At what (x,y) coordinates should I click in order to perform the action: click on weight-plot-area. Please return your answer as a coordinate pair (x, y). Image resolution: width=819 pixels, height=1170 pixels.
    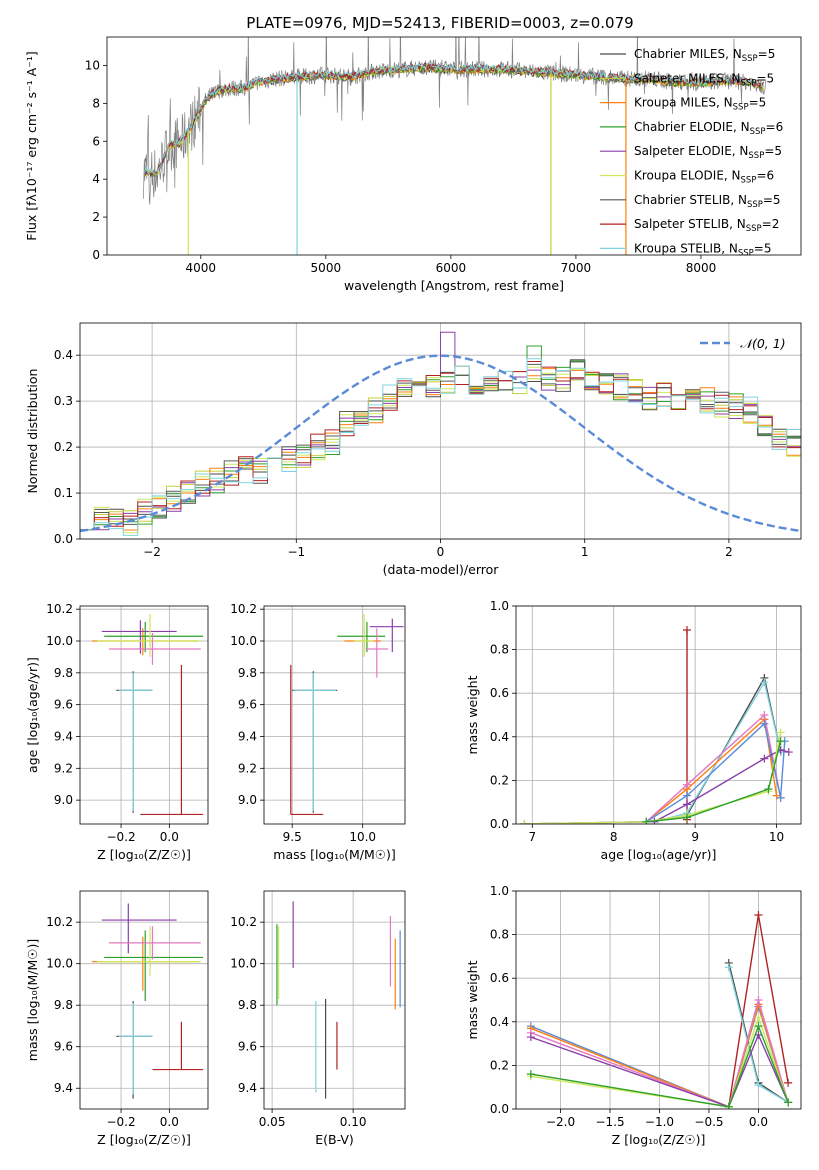
    Looking at the image, I should click on (656, 724).